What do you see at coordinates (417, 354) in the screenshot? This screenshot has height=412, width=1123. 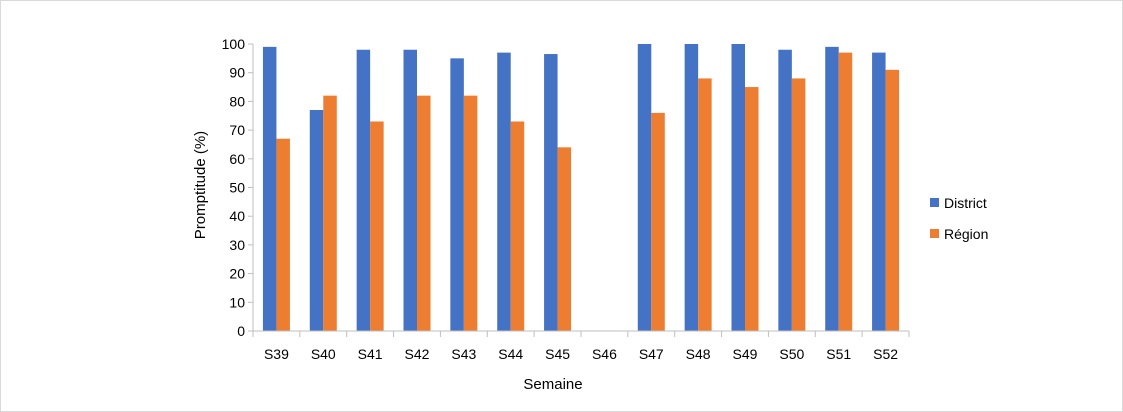 I see `x-tick-label: S42` at bounding box center [417, 354].